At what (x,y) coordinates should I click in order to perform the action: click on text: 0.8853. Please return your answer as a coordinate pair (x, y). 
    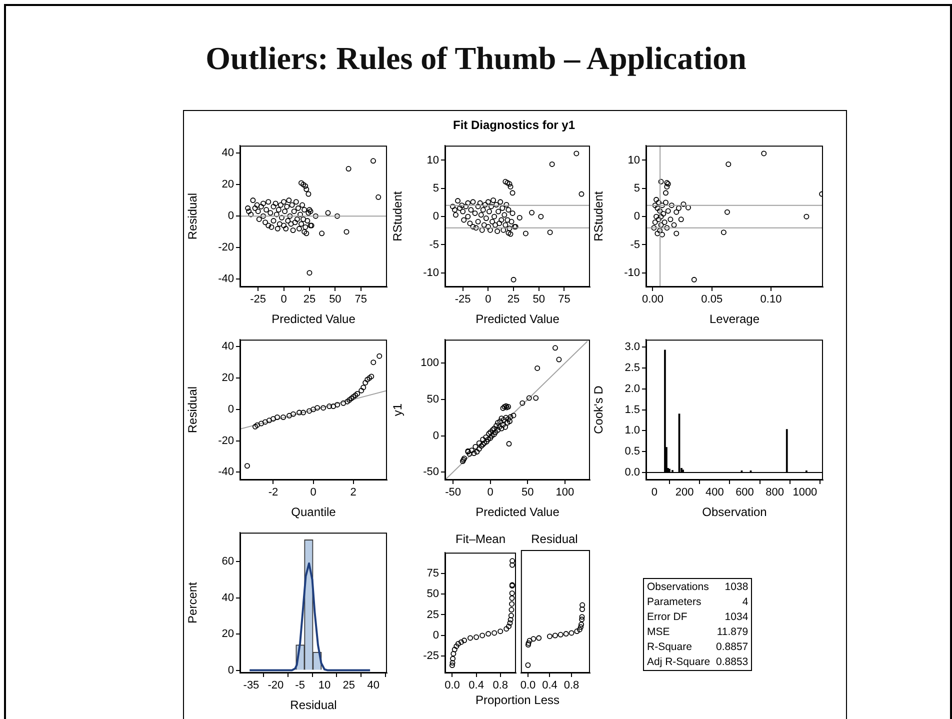
    Looking at the image, I should click on (732, 662).